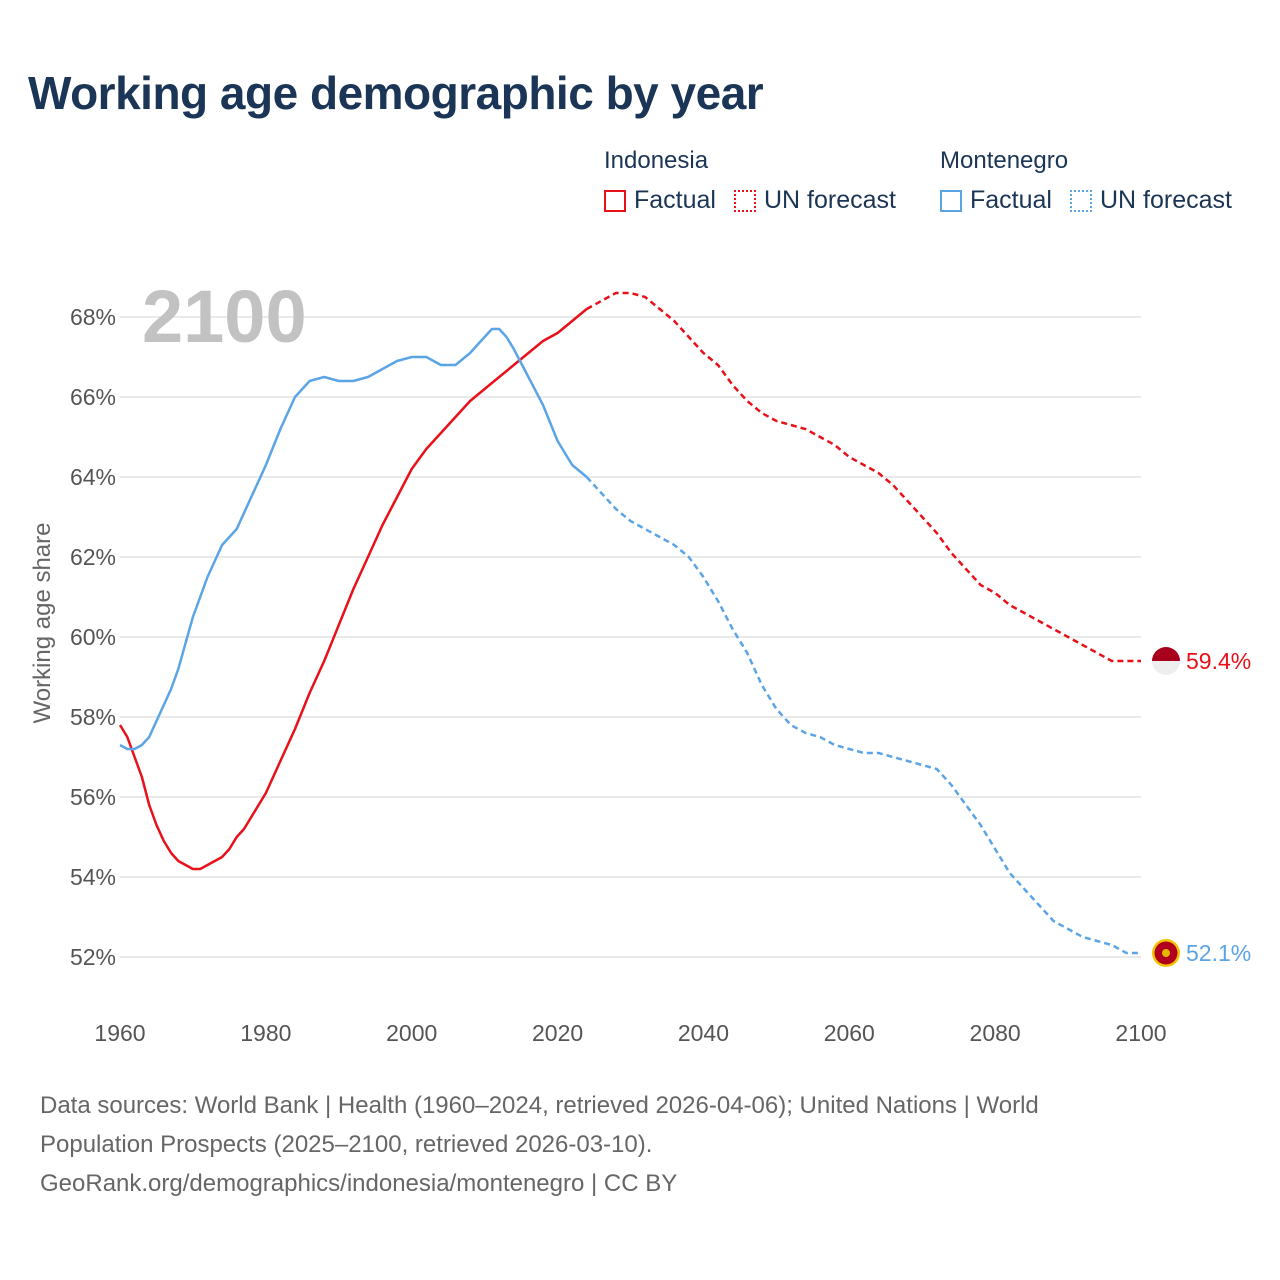  What do you see at coordinates (93, 957) in the screenshot?
I see `y-tick-label: 52%` at bounding box center [93, 957].